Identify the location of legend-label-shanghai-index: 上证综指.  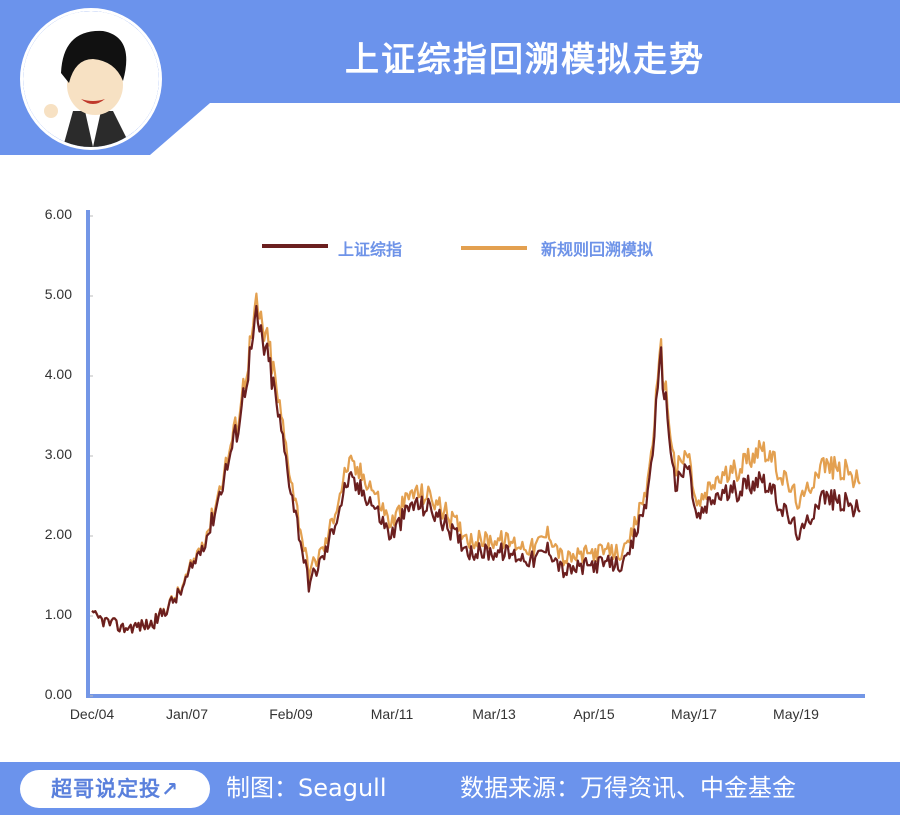
(370, 249).